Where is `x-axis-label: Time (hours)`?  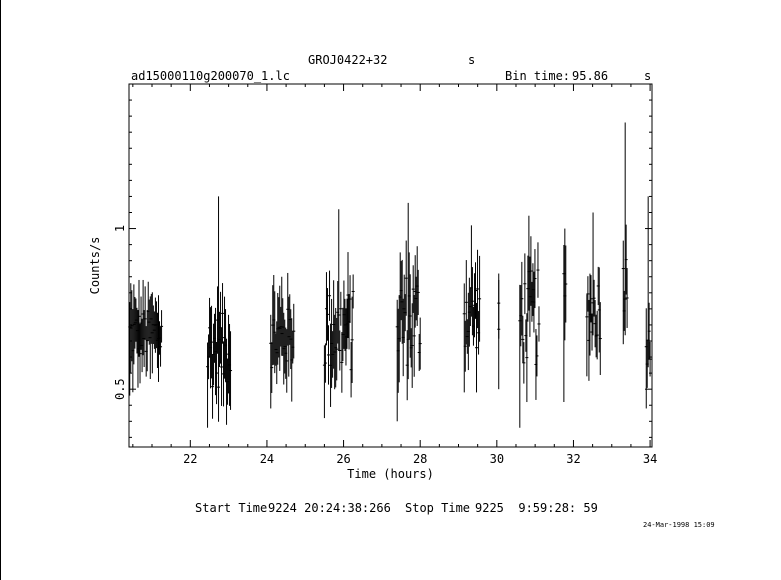 x-axis-label: Time (hours) is located at coordinates (390, 474).